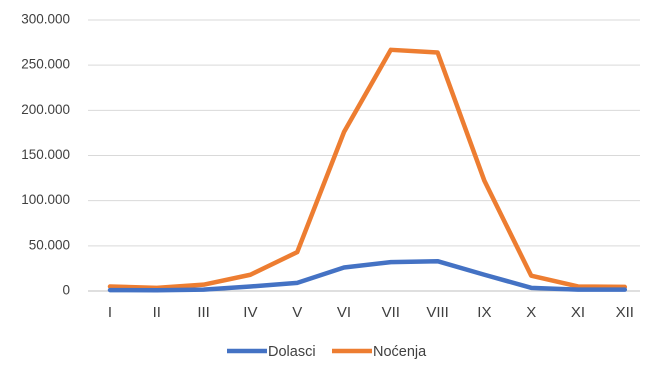 The image size is (648, 366). What do you see at coordinates (49, 244) in the screenshot?
I see `y-tick-label: 50.000` at bounding box center [49, 244].